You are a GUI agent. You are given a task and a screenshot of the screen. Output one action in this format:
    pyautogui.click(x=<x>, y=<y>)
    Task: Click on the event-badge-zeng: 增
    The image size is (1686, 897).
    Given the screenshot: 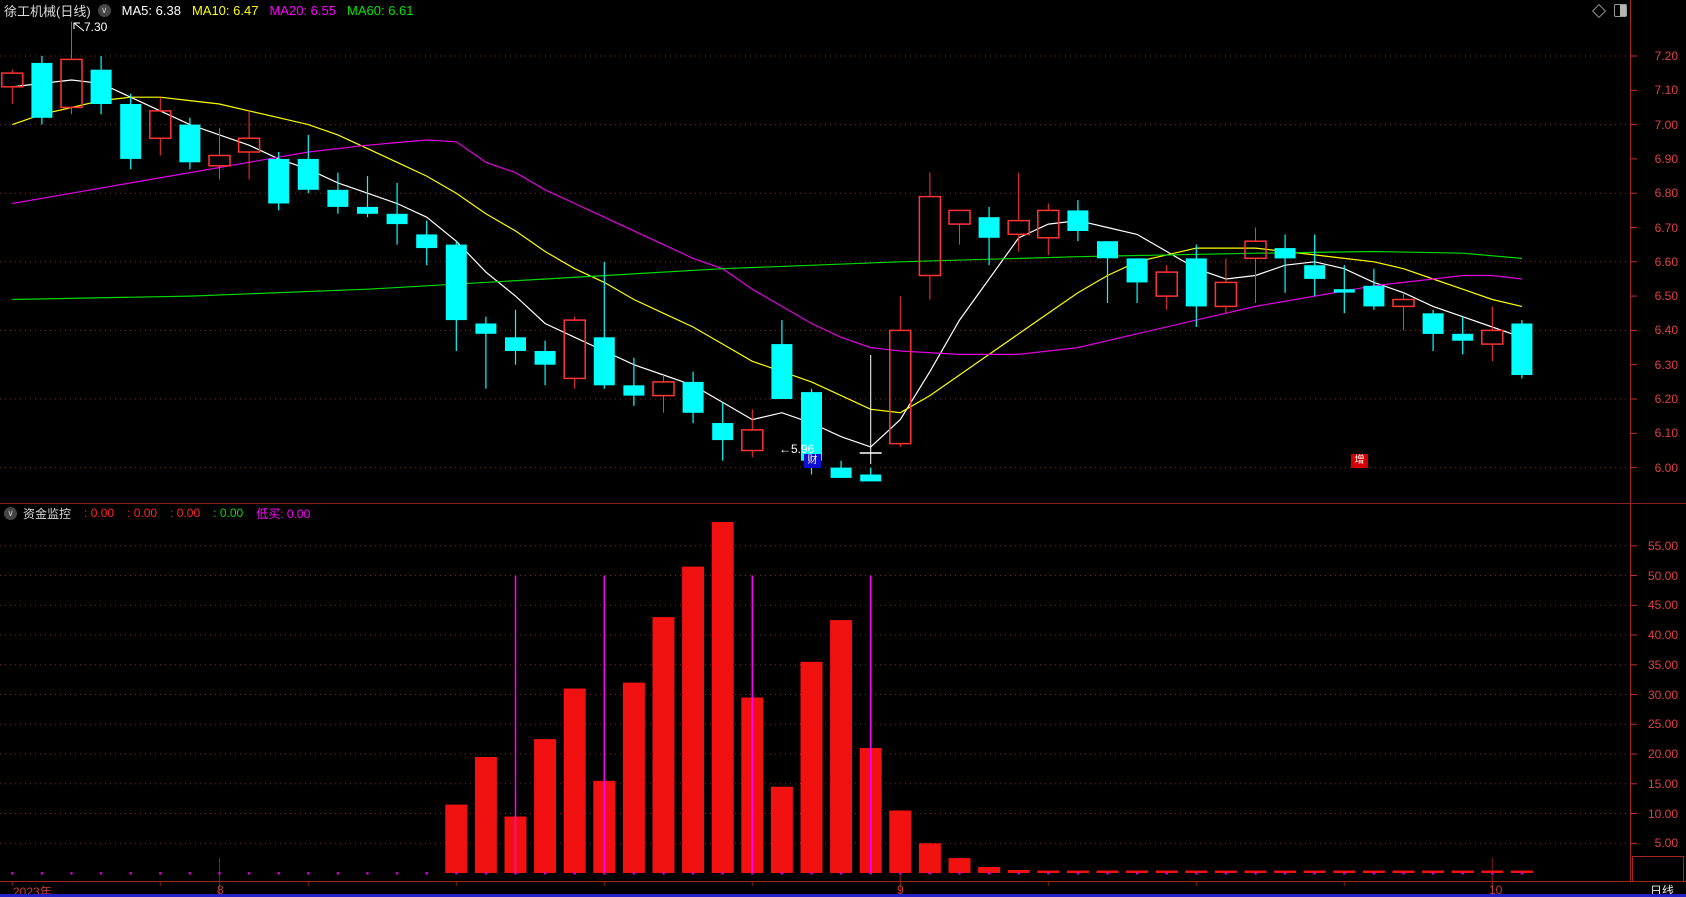 What is the action you would take?
    pyautogui.click(x=1359, y=461)
    